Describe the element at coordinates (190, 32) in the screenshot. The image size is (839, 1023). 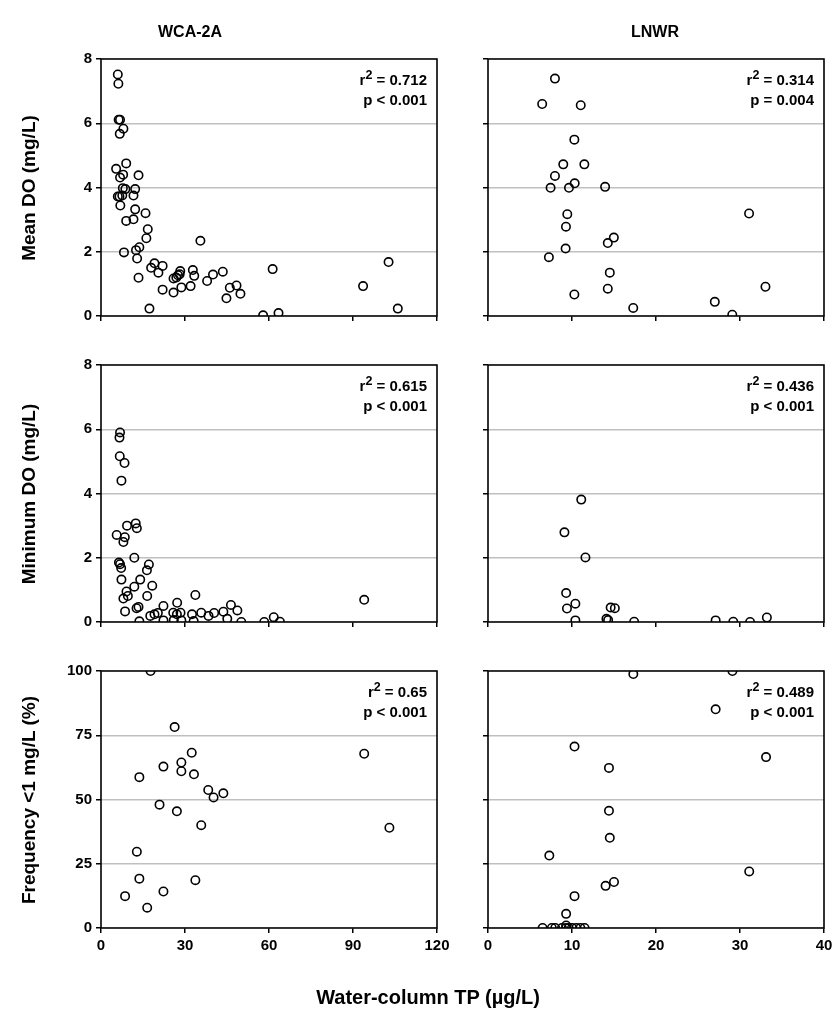
I see `chart-title: WCA-2A` at that location.